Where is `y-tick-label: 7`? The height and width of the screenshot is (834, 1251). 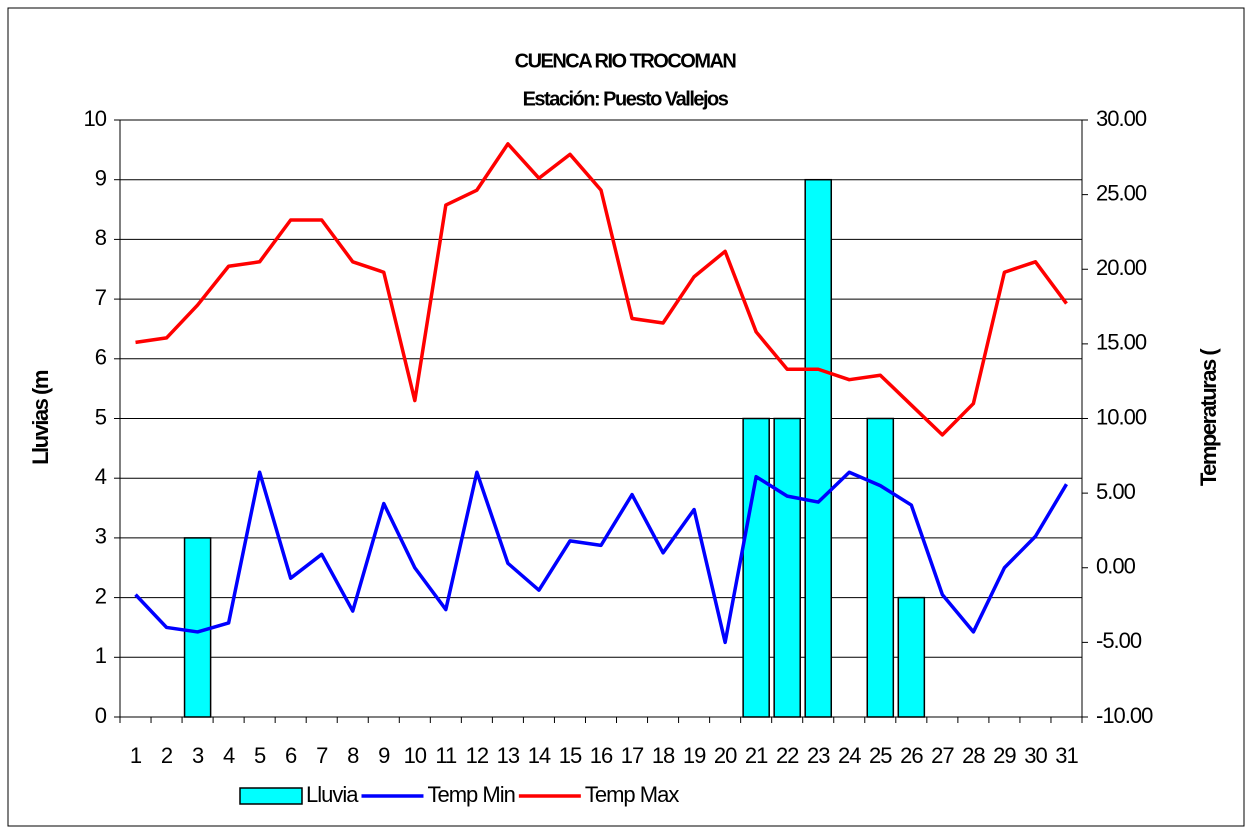
y-tick-label: 7 is located at coordinates (101, 297).